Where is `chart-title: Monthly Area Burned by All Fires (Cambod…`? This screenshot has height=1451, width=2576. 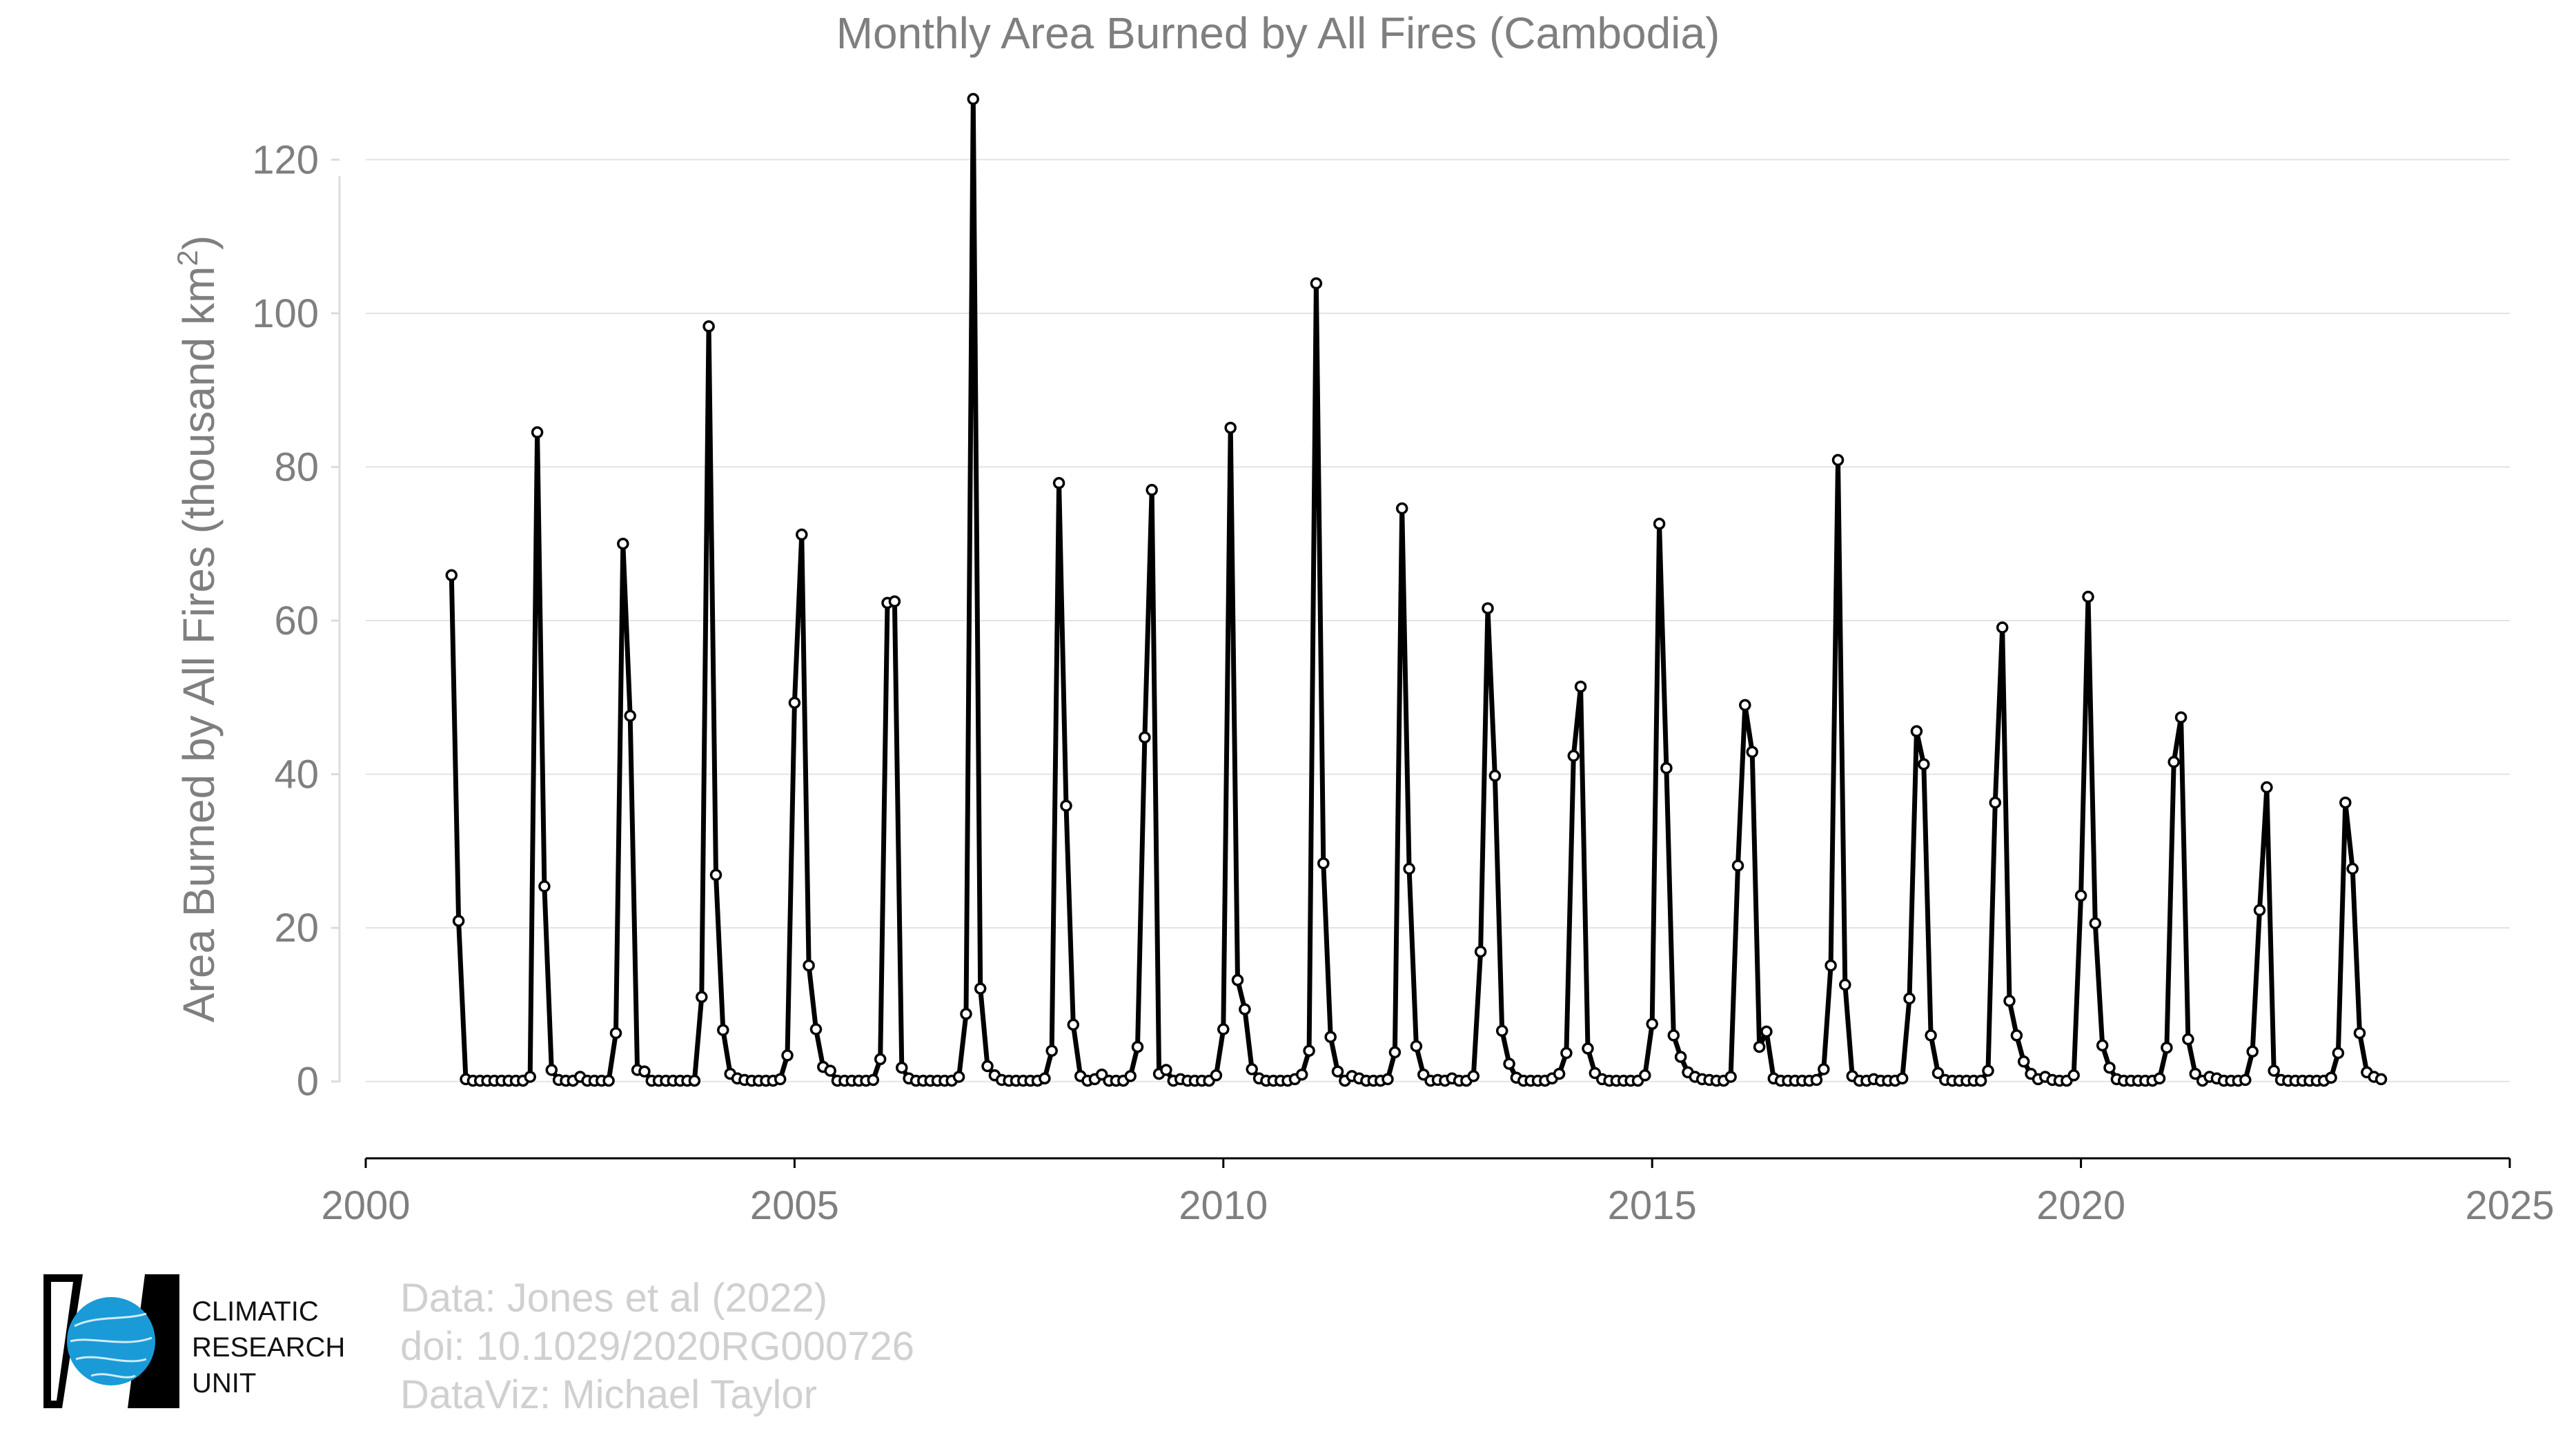 chart-title: Monthly Area Burned by All Fires (Cambod… is located at coordinates (1278, 33).